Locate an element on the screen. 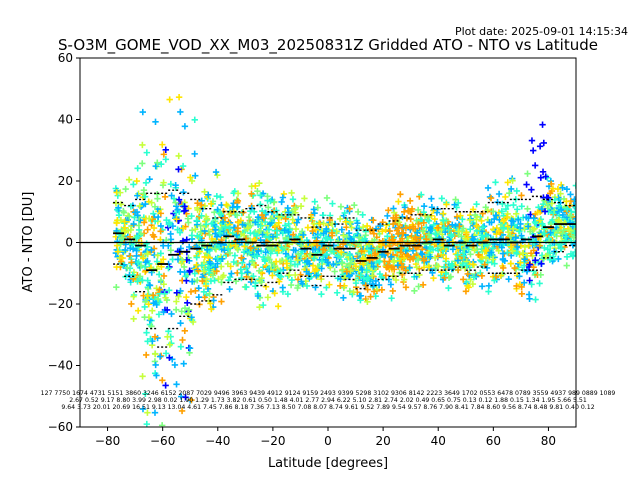 Image resolution: width=640 pixels, height=480 pixels. y-tick-label: −60 is located at coordinates (60, 427).